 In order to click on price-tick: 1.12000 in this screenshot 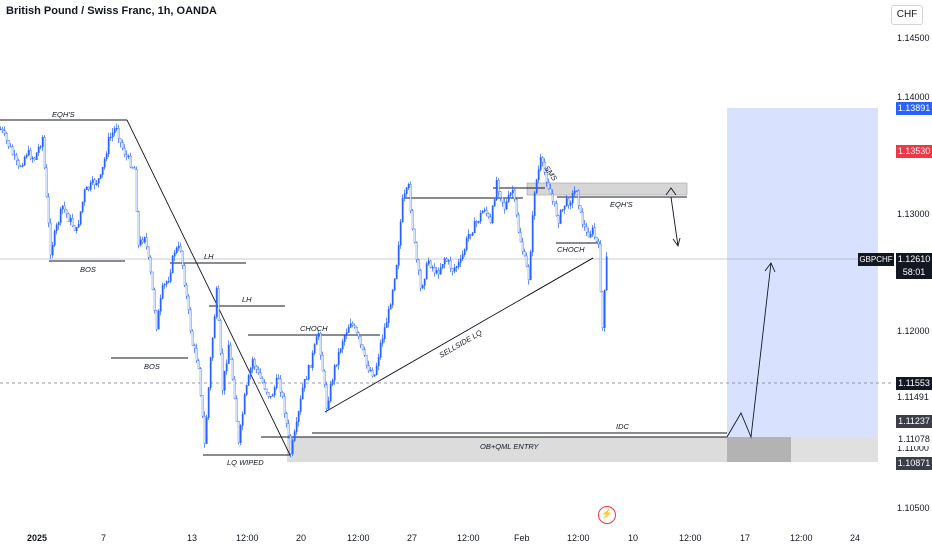, I will do `click(913, 331)`.